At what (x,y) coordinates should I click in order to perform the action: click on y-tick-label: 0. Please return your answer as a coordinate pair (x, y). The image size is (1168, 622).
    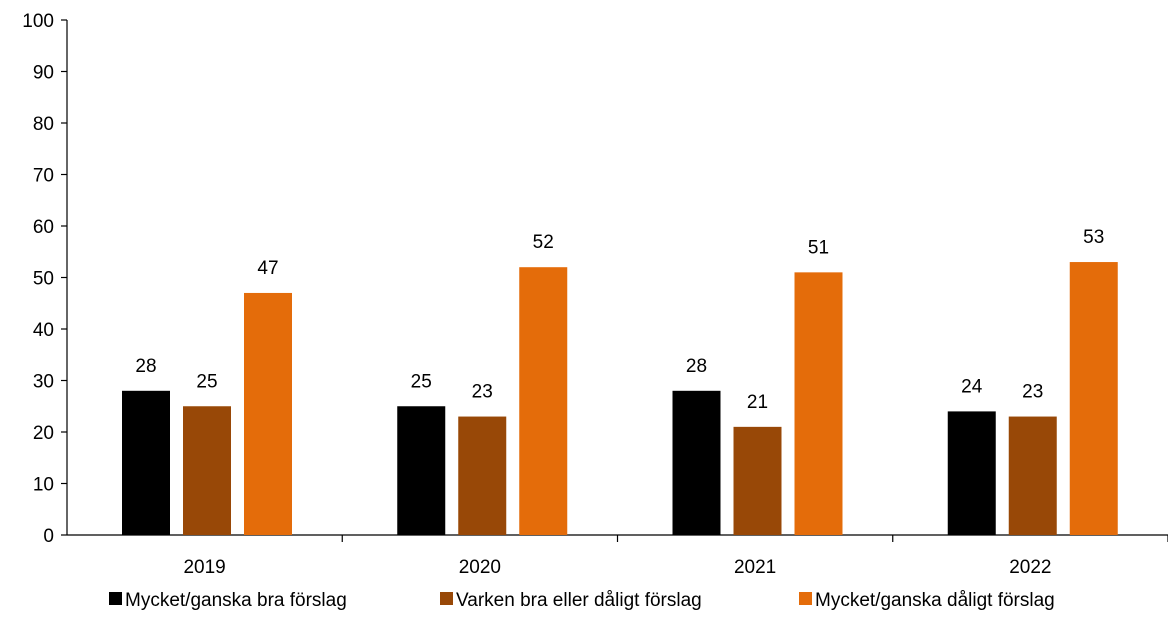
    Looking at the image, I should click on (48, 536).